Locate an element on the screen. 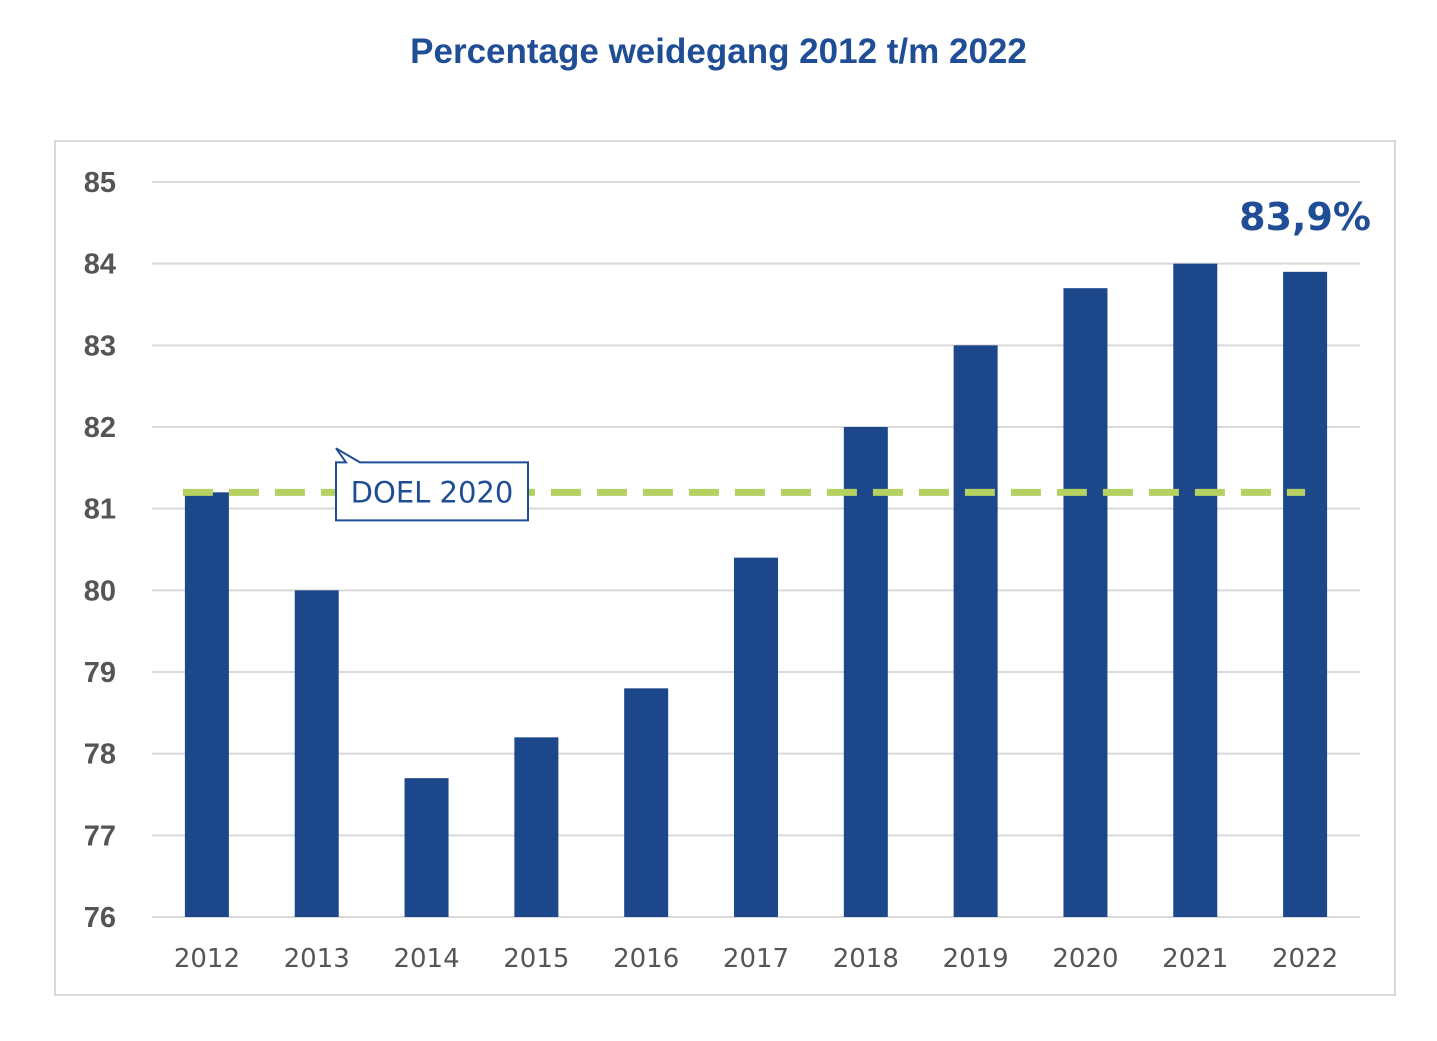 This screenshot has height=1041, width=1437. y-tick-label: 82 is located at coordinates (100, 428).